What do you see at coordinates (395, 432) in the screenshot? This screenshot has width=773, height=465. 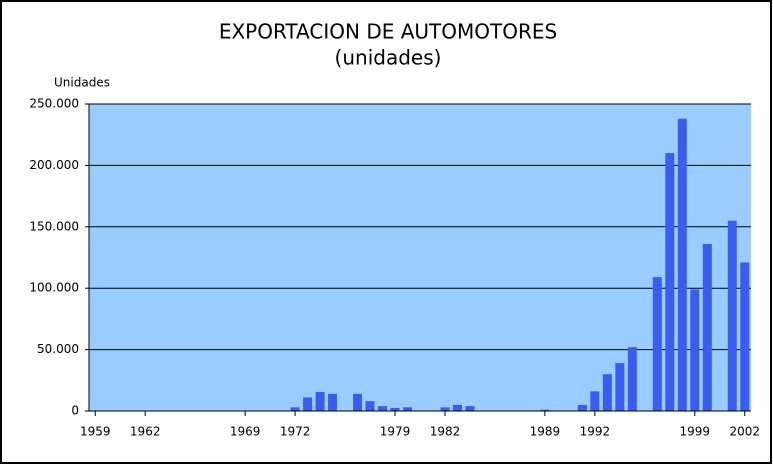 I see `x-tick-label: 1979` at bounding box center [395, 432].